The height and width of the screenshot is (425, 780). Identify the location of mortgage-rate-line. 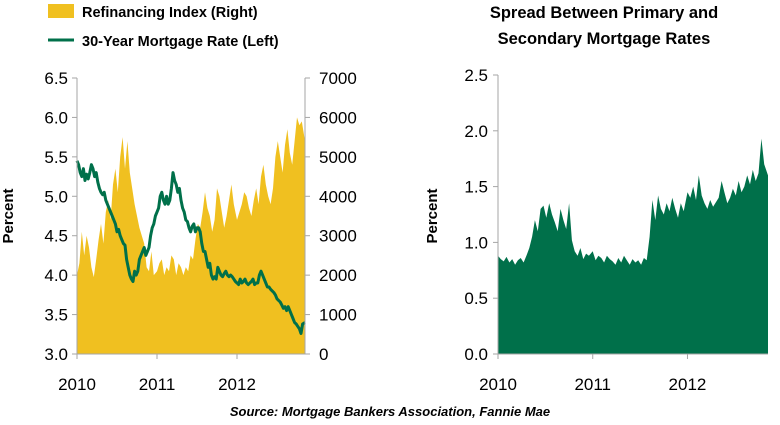
(190, 247).